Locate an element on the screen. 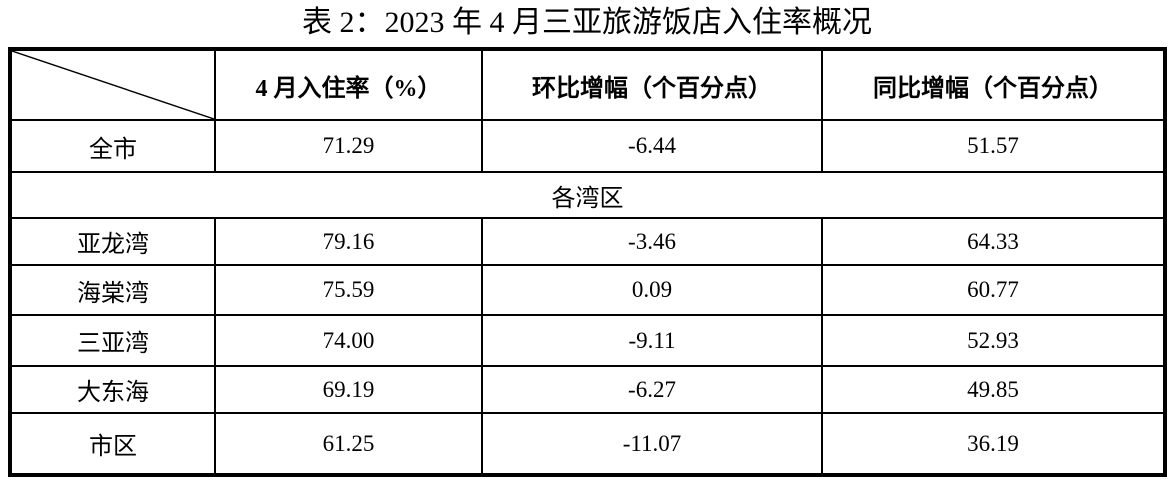  april-rate-cell: 69.19 is located at coordinates (348, 389).